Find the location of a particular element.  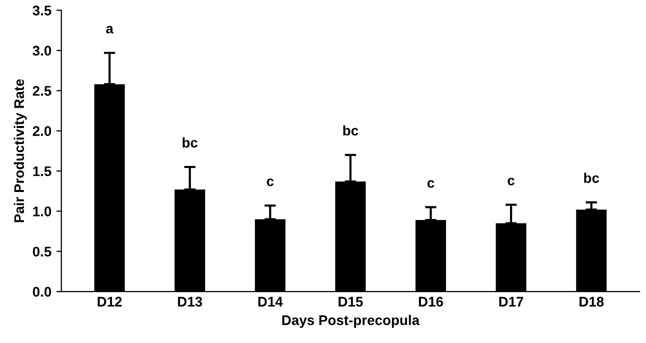

annotation: a is located at coordinates (110, 30).